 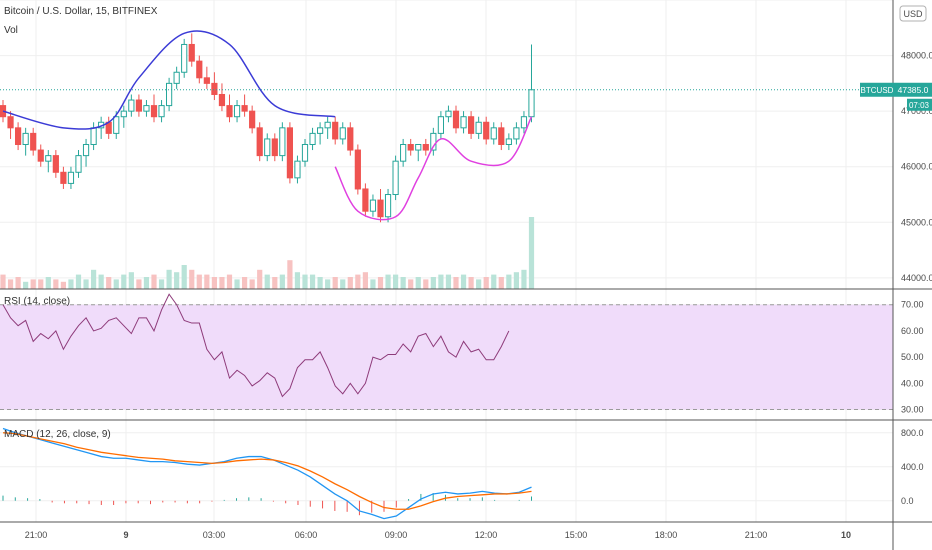 What do you see at coordinates (916, 167) in the screenshot?
I see `price-axis-tick: 46000.0` at bounding box center [916, 167].